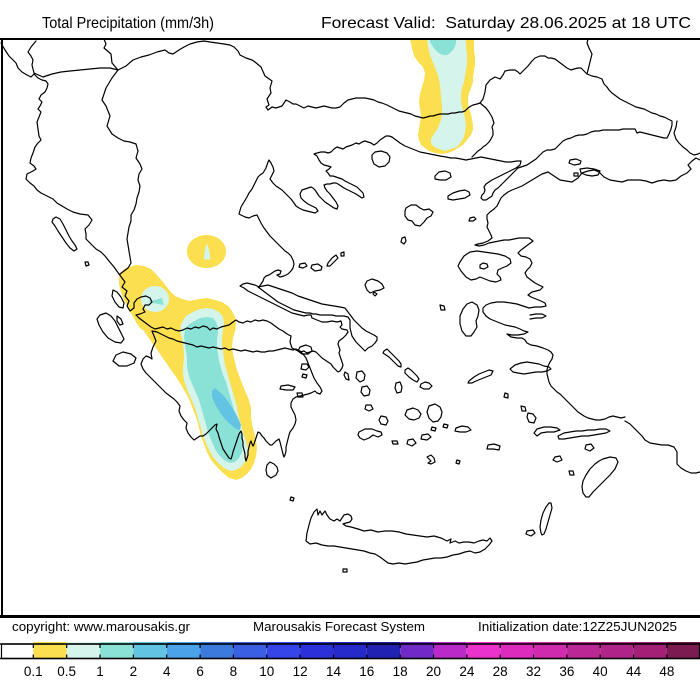  What do you see at coordinates (334, 671) in the screenshot?
I see `svg-text: 14` at bounding box center [334, 671].